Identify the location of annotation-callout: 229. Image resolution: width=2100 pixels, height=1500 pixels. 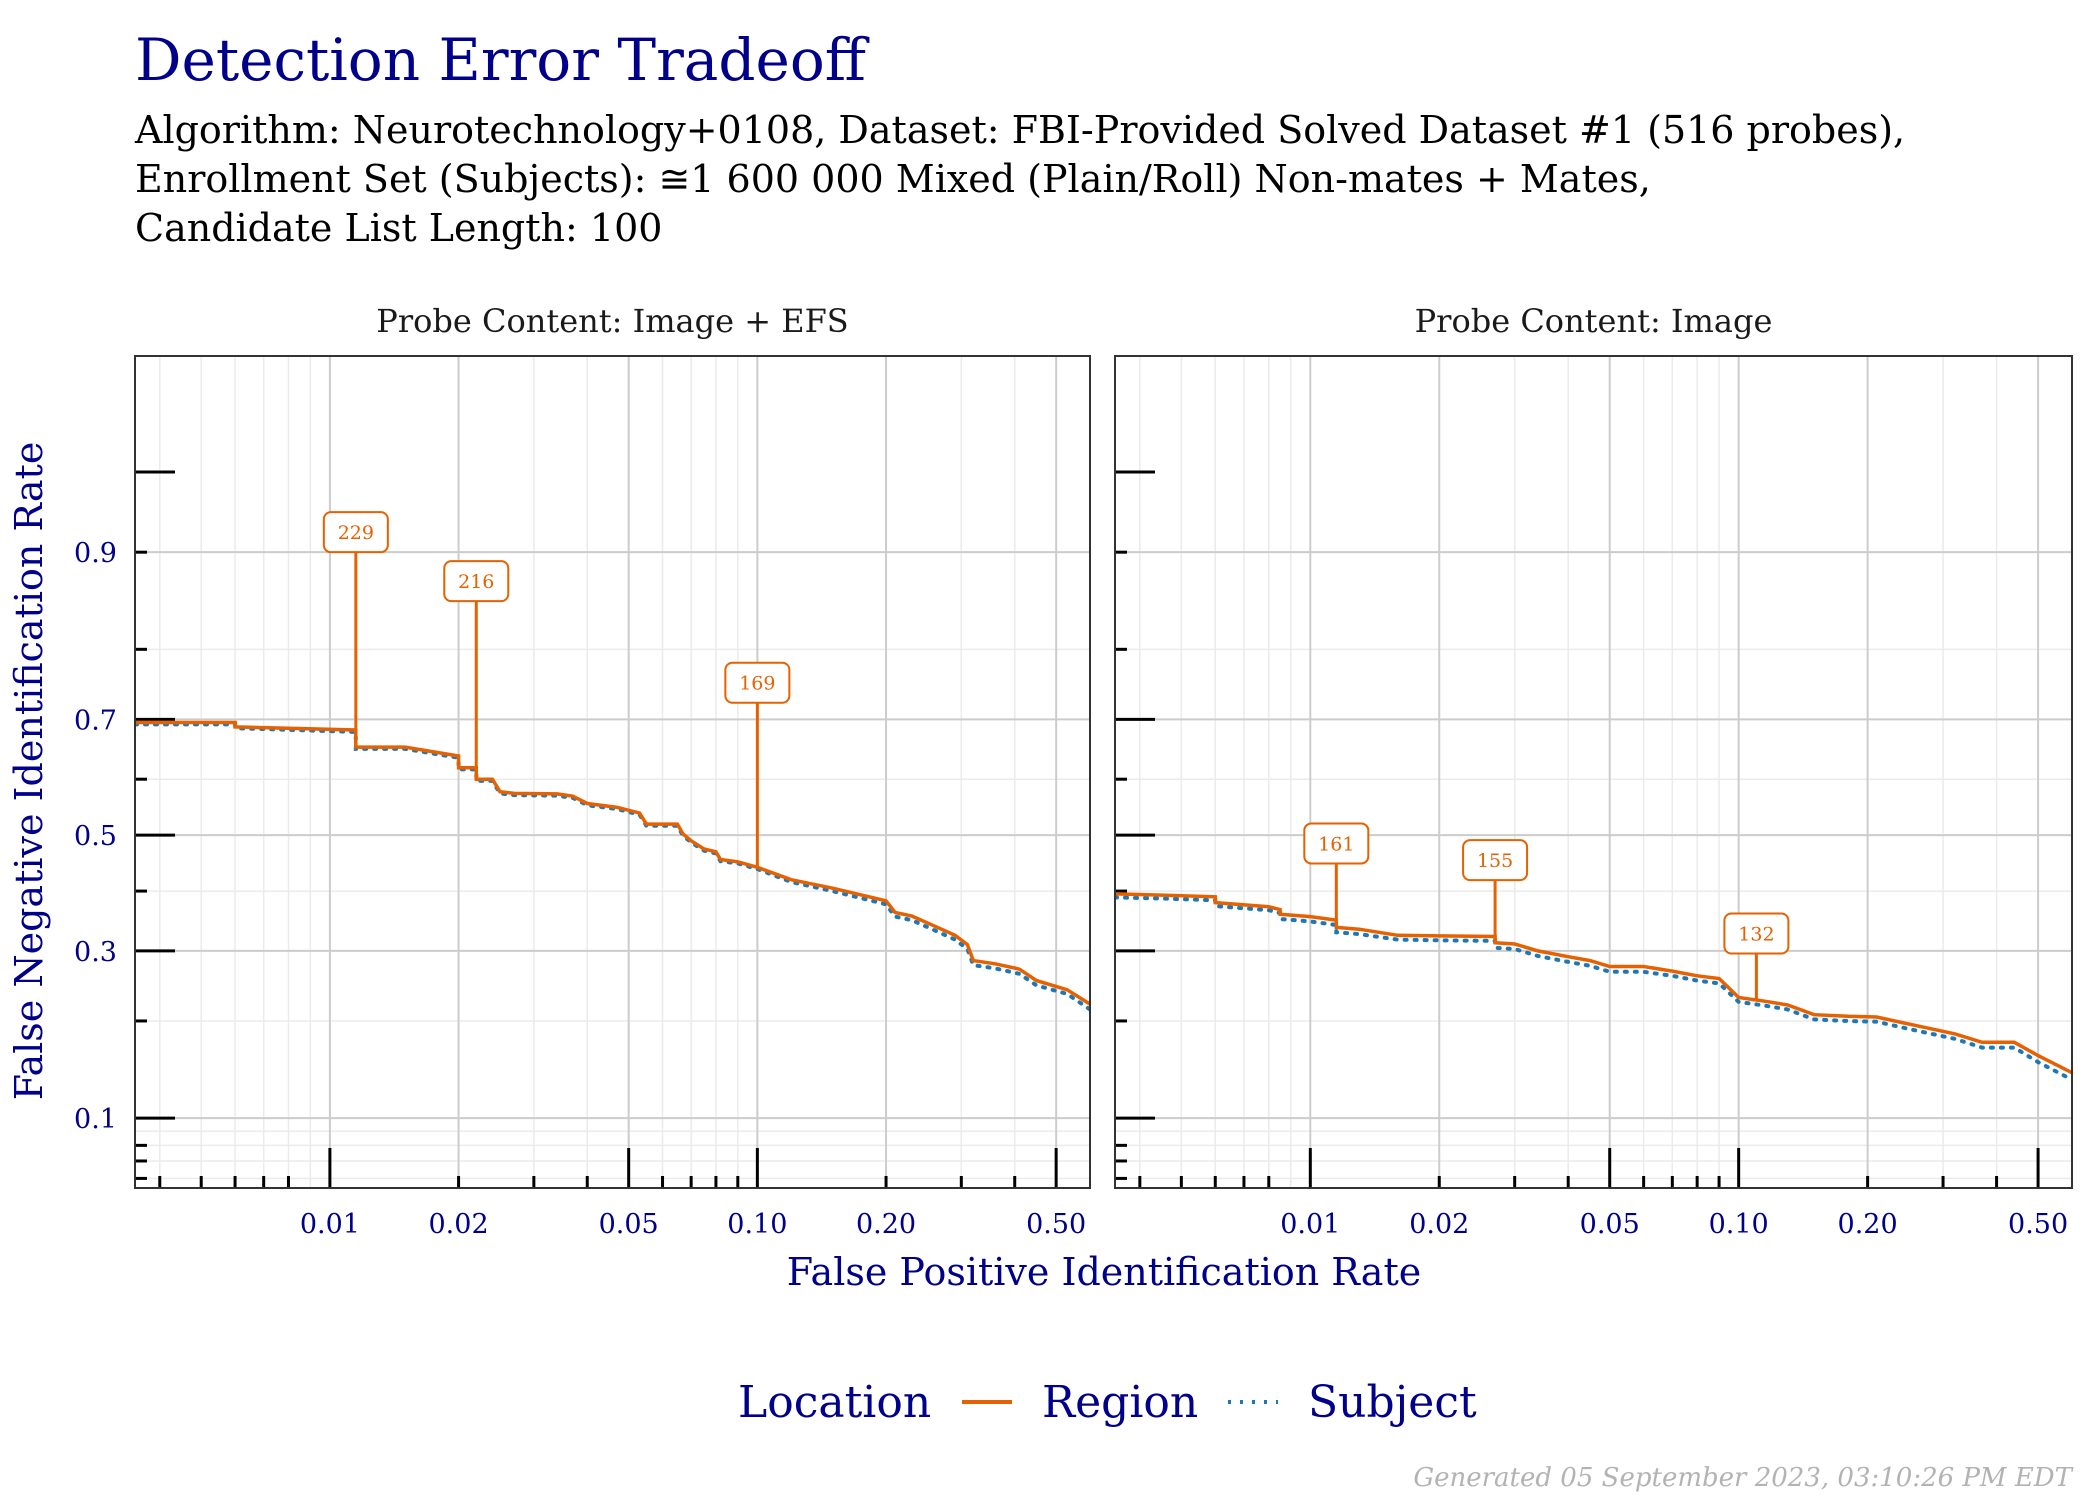
(355, 629).